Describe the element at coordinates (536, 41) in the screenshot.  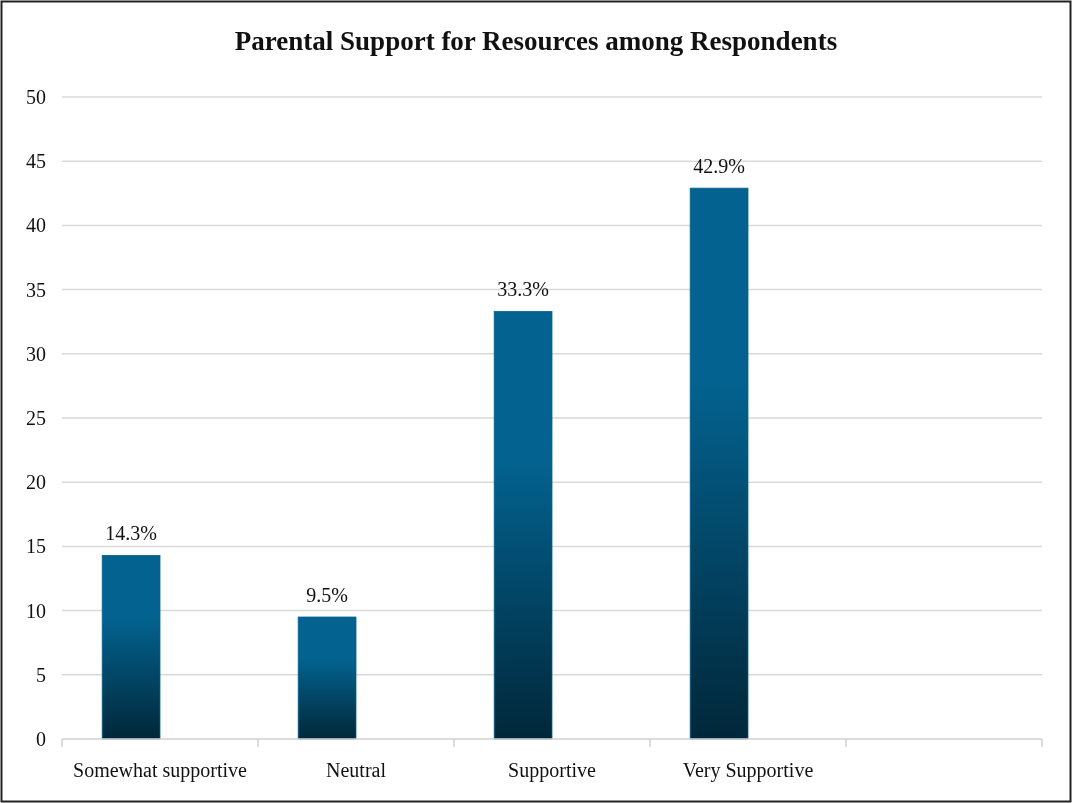
I see `chart-title: Parental Support for Resources among Respondents` at that location.